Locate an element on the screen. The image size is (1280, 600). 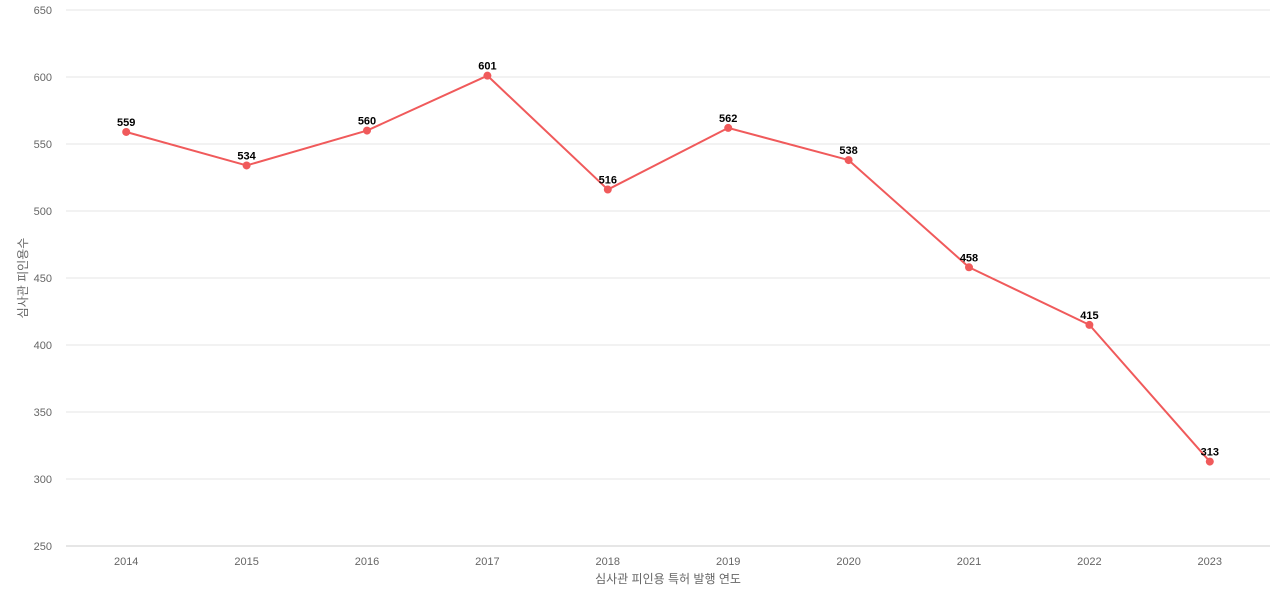
x-tick-label: 2016 is located at coordinates (367, 562).